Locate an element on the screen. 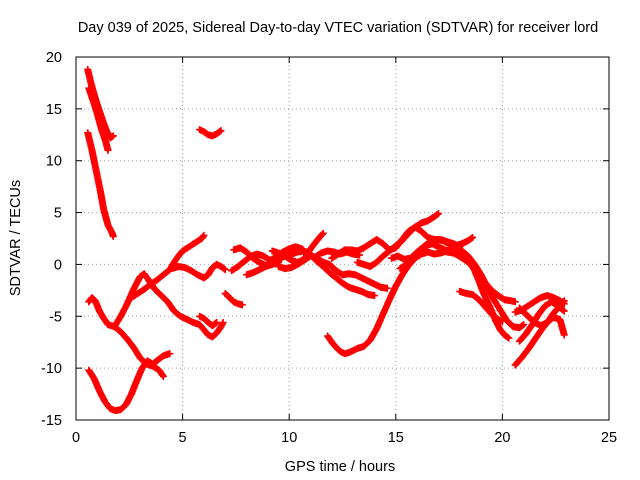 The image size is (640, 480). x-tick-label: 20 is located at coordinates (502, 438).